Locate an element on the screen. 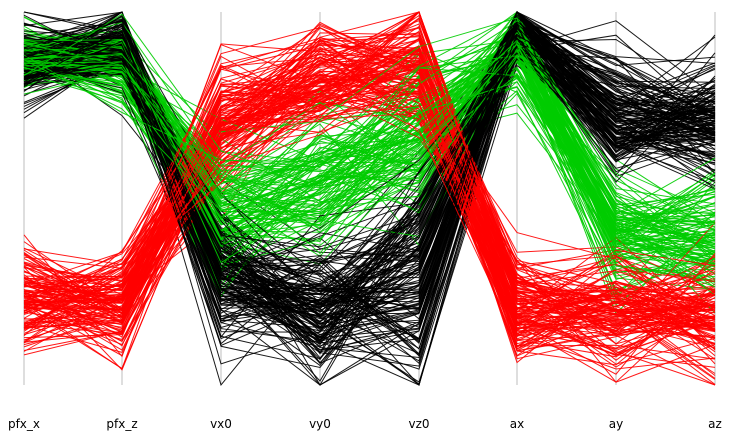 This screenshot has width=752, height=440. axis-label-vz0: vz0 is located at coordinates (418, 424).